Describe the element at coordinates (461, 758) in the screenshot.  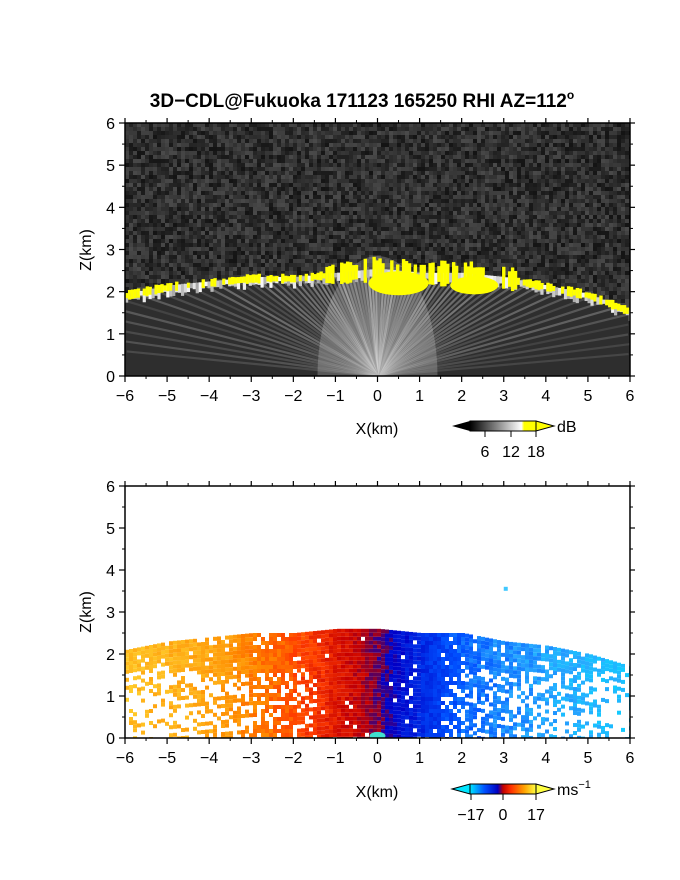
I see `x-tick-label-2-8: 2` at that location.